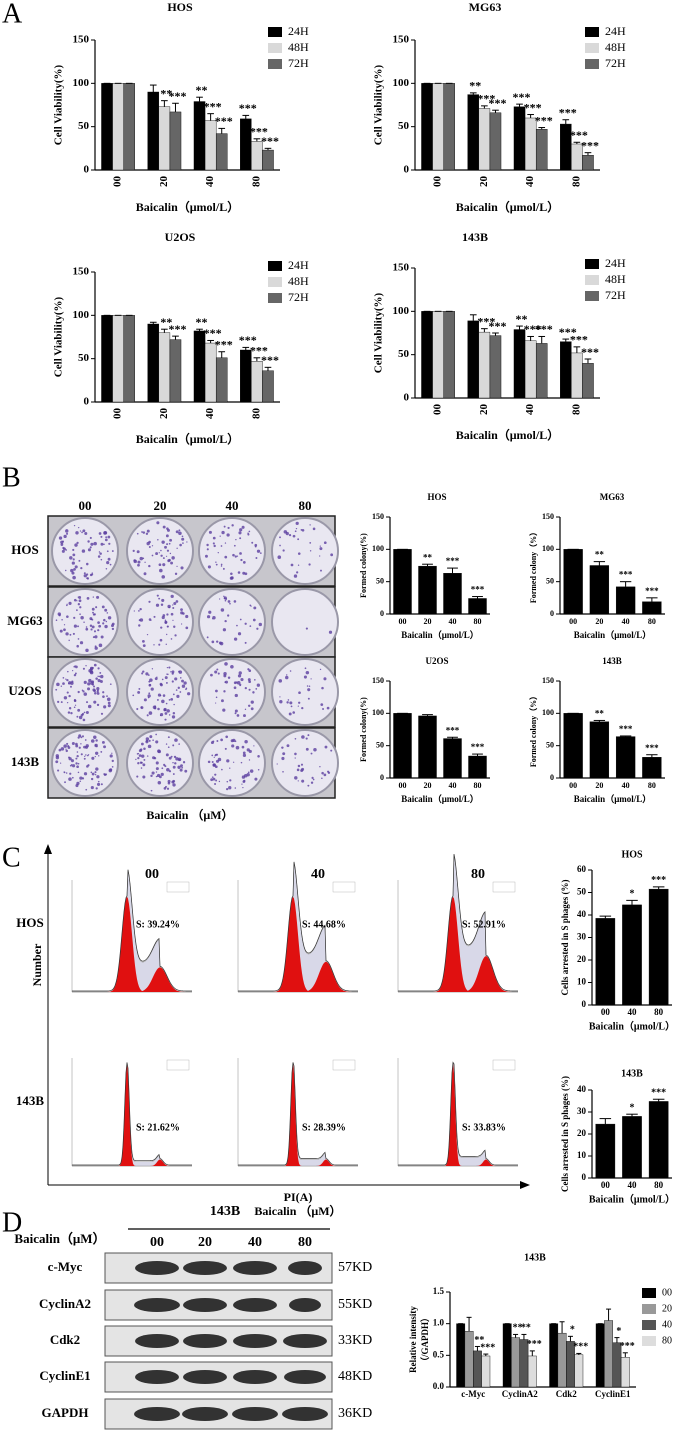 Image resolution: width=682 pixels, height=1442 pixels. Describe the element at coordinates (81, 40) in the screenshot. I see `y-tick-label: 150` at that location.